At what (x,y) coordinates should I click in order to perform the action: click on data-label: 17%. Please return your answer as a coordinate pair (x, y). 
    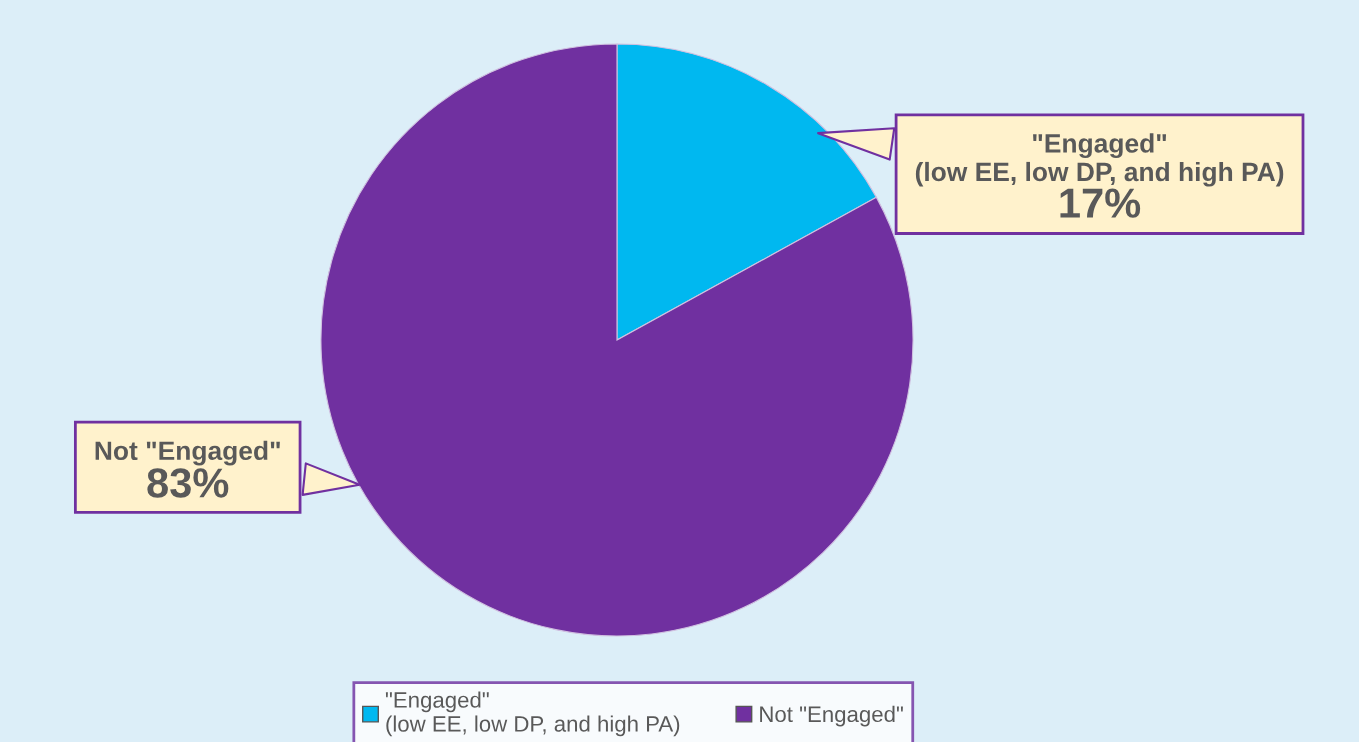
    Looking at the image, I should click on (1100, 203).